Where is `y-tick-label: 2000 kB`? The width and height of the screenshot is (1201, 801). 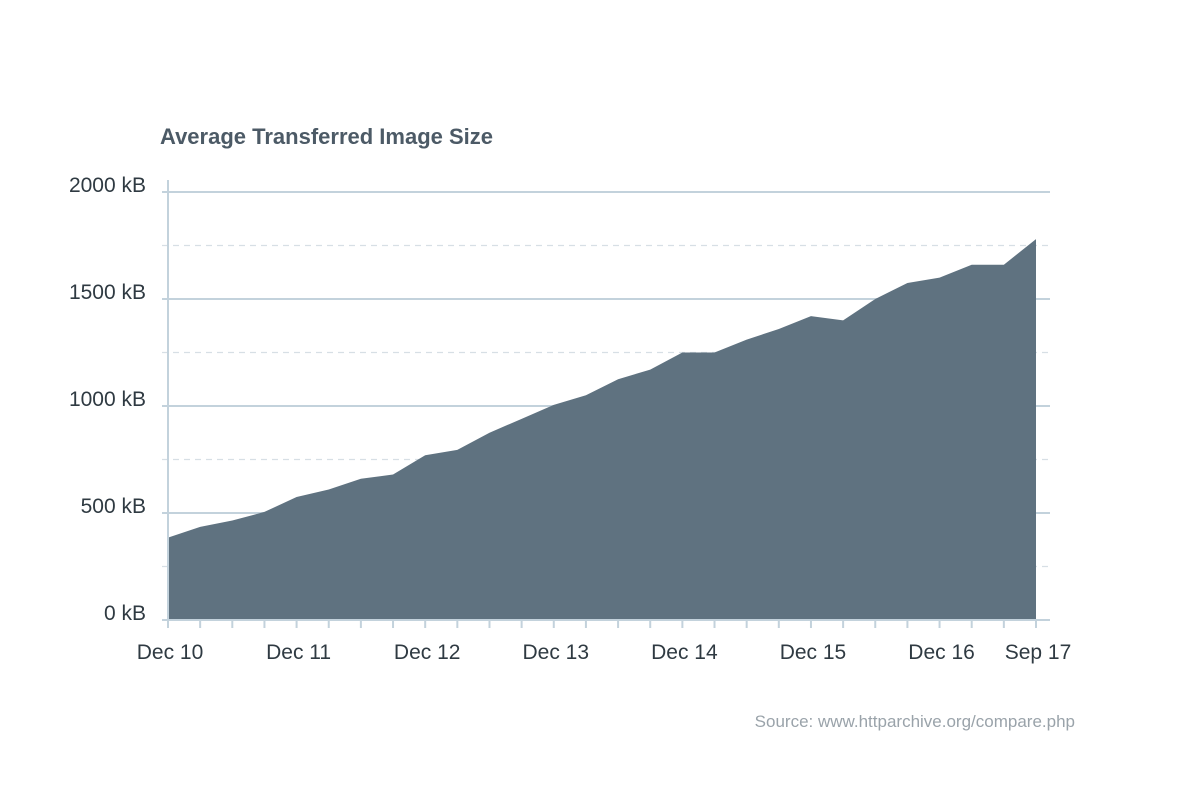
y-tick-label: 2000 kB is located at coordinates (107, 185).